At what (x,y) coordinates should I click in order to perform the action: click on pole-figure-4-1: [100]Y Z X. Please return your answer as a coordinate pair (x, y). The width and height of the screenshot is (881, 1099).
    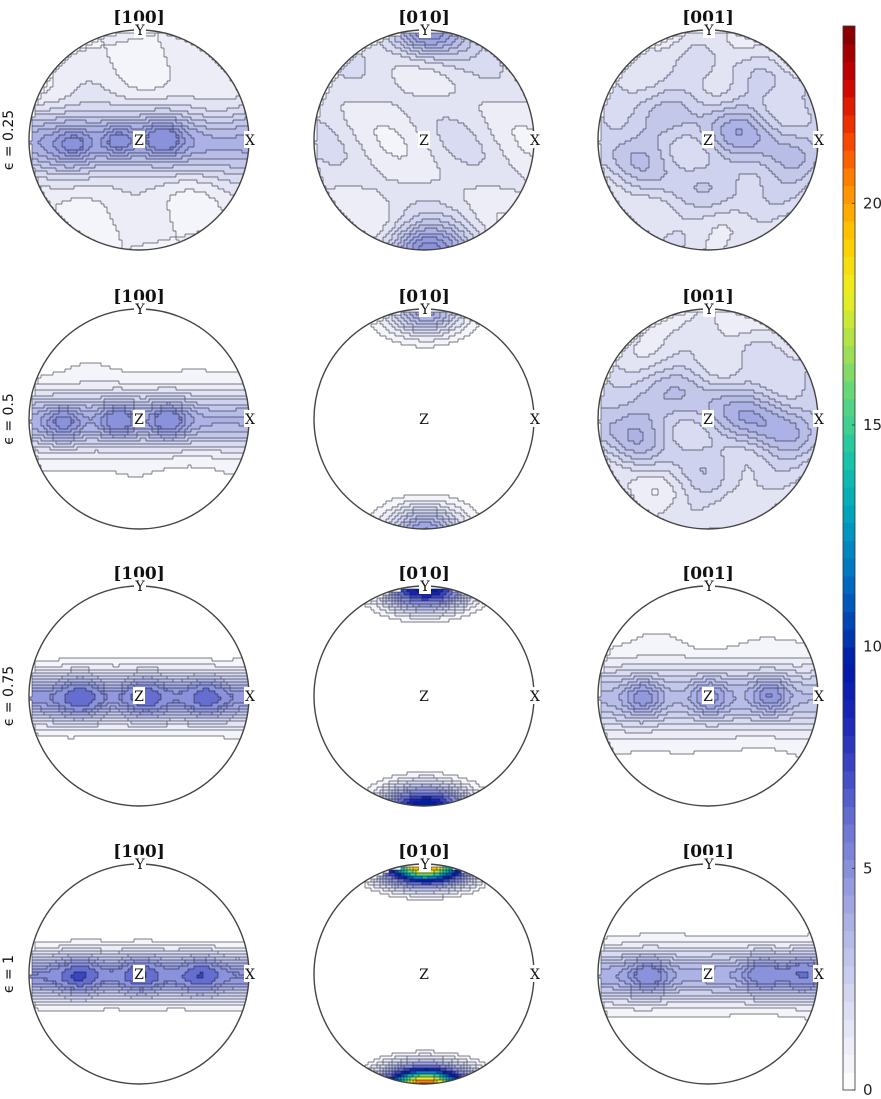
    Looking at the image, I should click on (142, 963).